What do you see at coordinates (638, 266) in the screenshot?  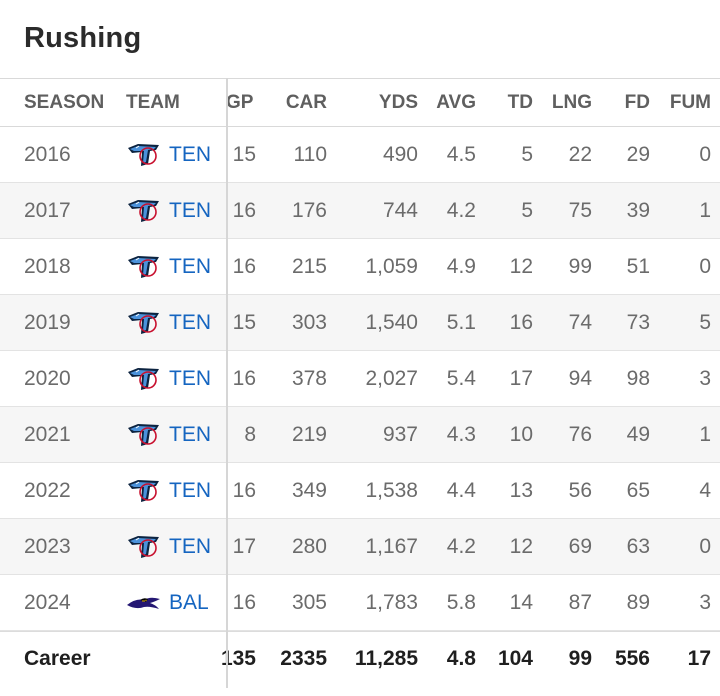 I see `fd-cell: 51` at bounding box center [638, 266].